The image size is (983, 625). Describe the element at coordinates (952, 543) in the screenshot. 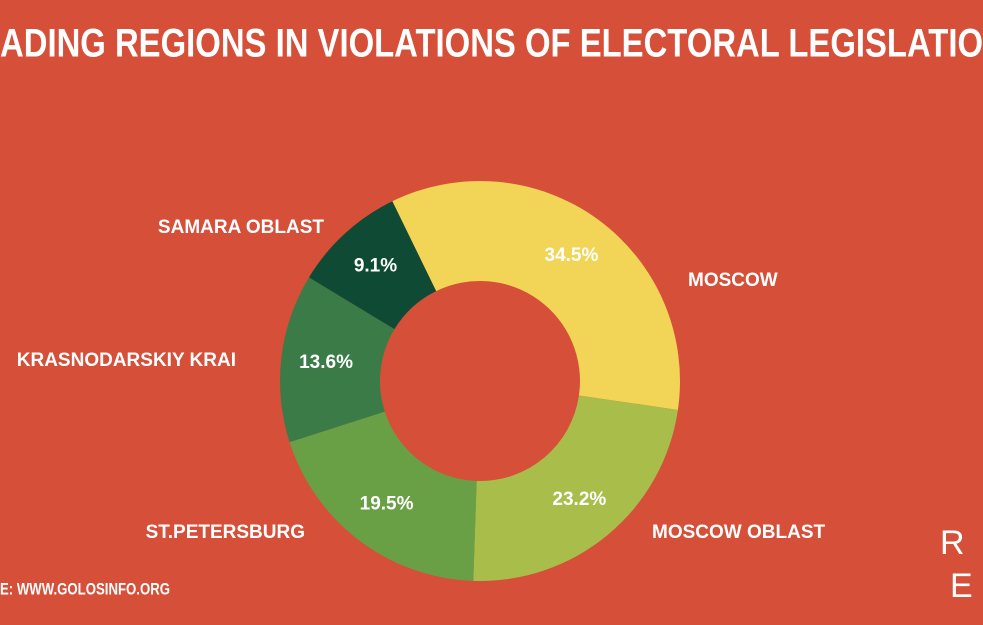

I see `logo-letter: R` at that location.